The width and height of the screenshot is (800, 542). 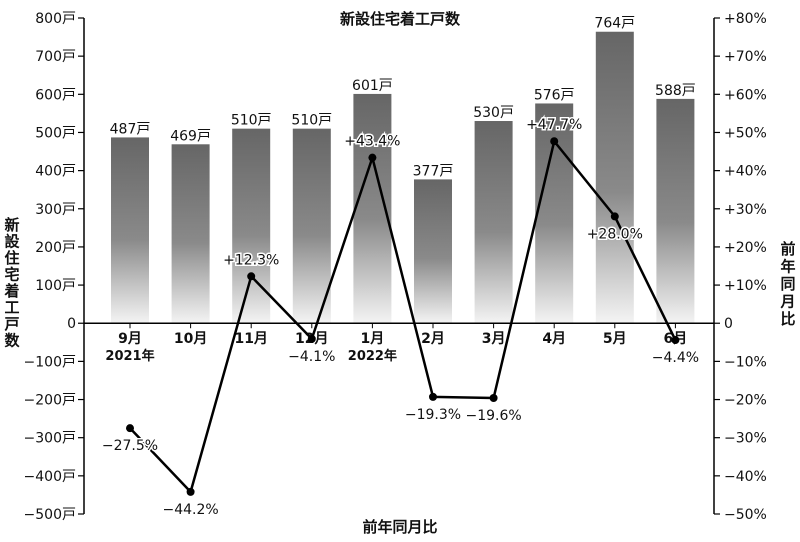 I want to click on line-value-label: +47.7%, so click(x=554, y=125).